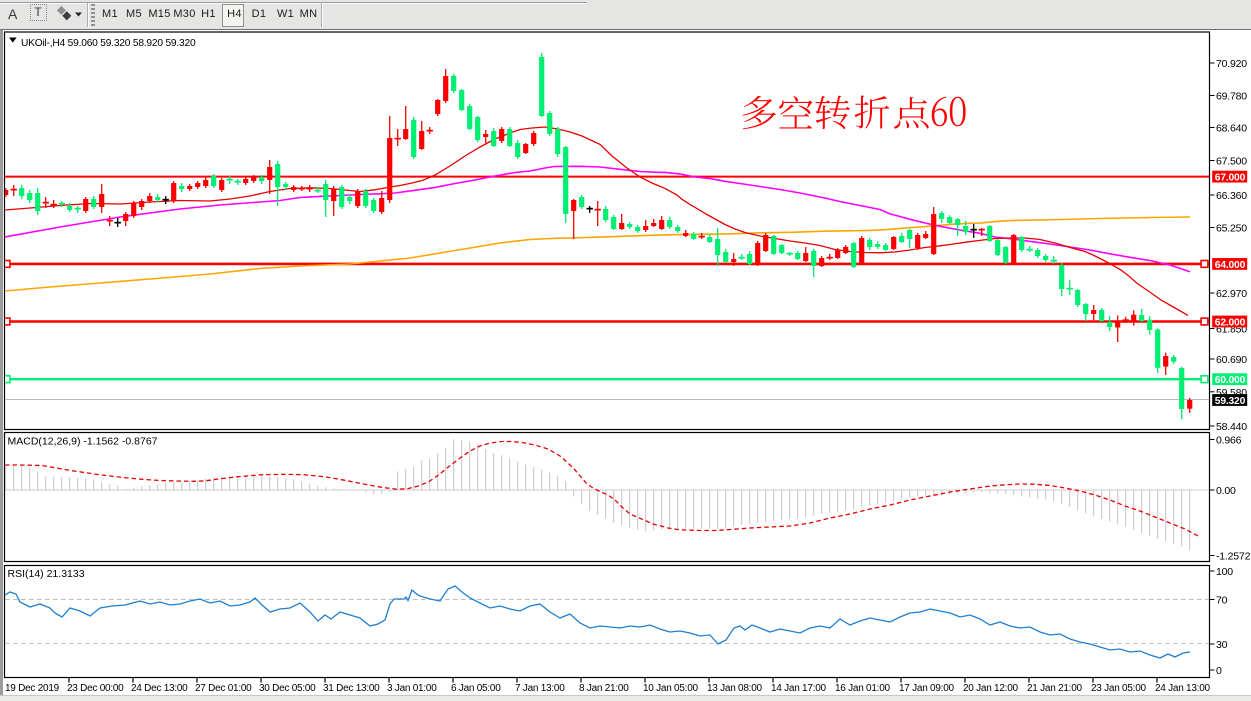  What do you see at coordinates (287, 688) in the screenshot?
I see `svg-text: 30 Dec 05:00` at bounding box center [287, 688].